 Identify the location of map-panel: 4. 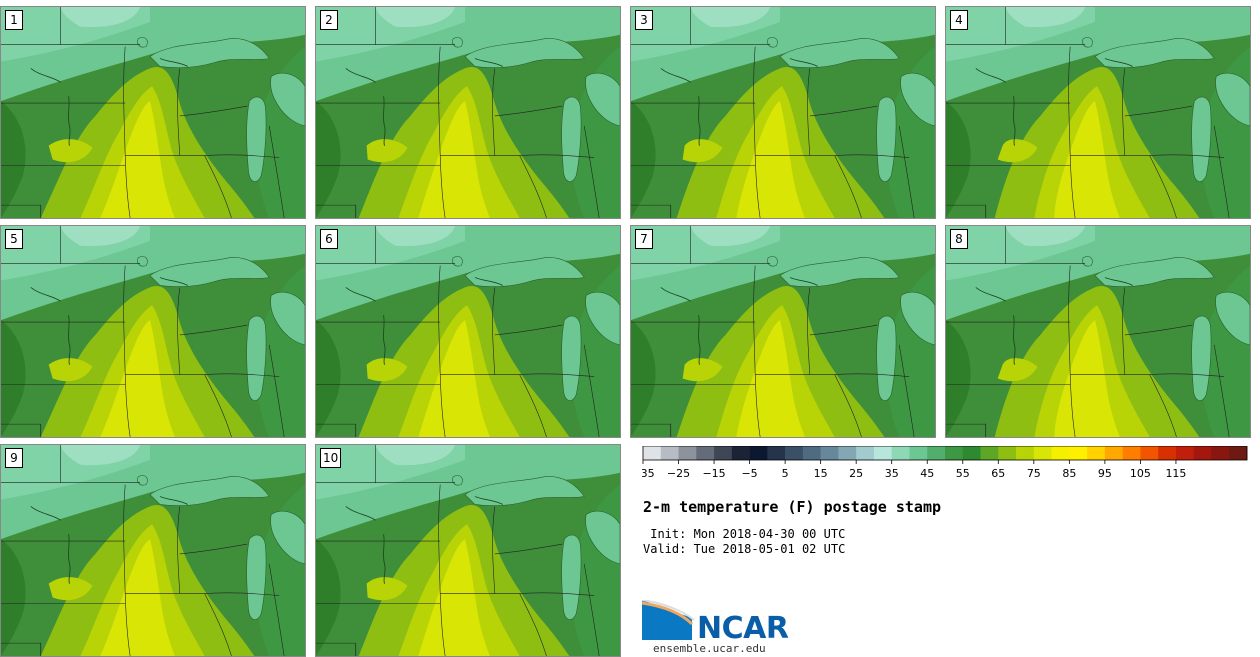
(1098, 112).